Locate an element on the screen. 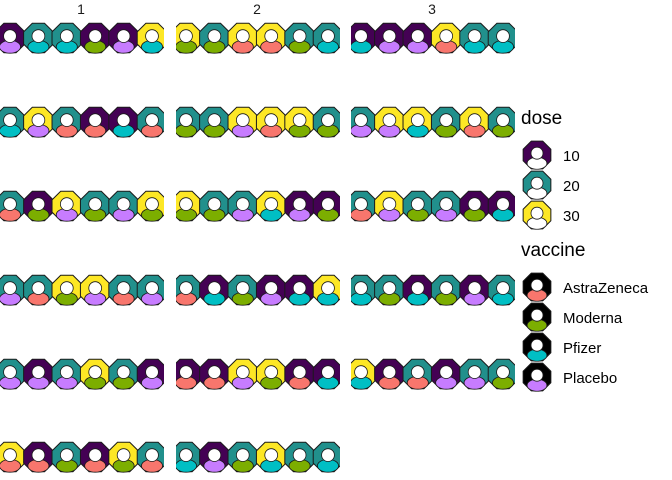 Image resolution: width=672 pixels, height=480 pixels. legend-key-Moderna is located at coordinates (537, 317).